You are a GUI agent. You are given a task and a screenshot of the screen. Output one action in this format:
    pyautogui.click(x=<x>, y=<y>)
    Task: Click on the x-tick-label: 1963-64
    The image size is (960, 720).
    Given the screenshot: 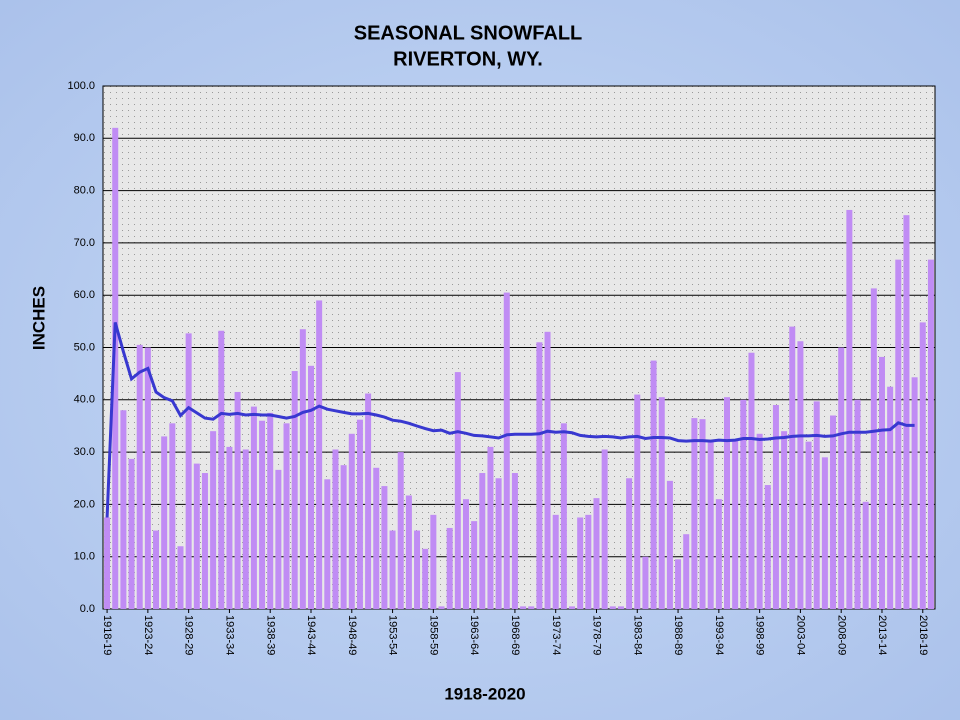 What is the action you would take?
    pyautogui.click(x=474, y=635)
    